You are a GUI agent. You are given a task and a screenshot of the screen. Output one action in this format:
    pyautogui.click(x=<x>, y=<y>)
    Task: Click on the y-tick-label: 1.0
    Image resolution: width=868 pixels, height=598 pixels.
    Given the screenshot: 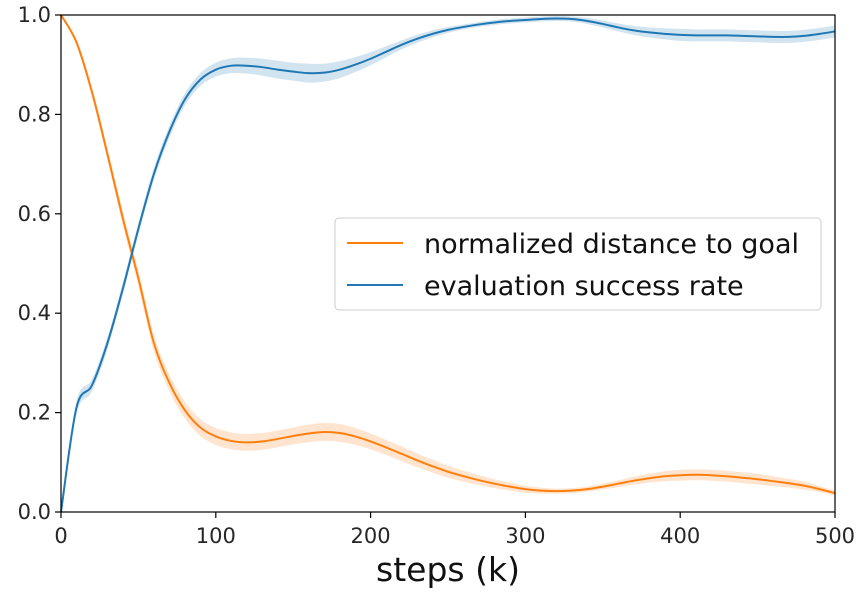 What is the action you would take?
    pyautogui.click(x=34, y=15)
    